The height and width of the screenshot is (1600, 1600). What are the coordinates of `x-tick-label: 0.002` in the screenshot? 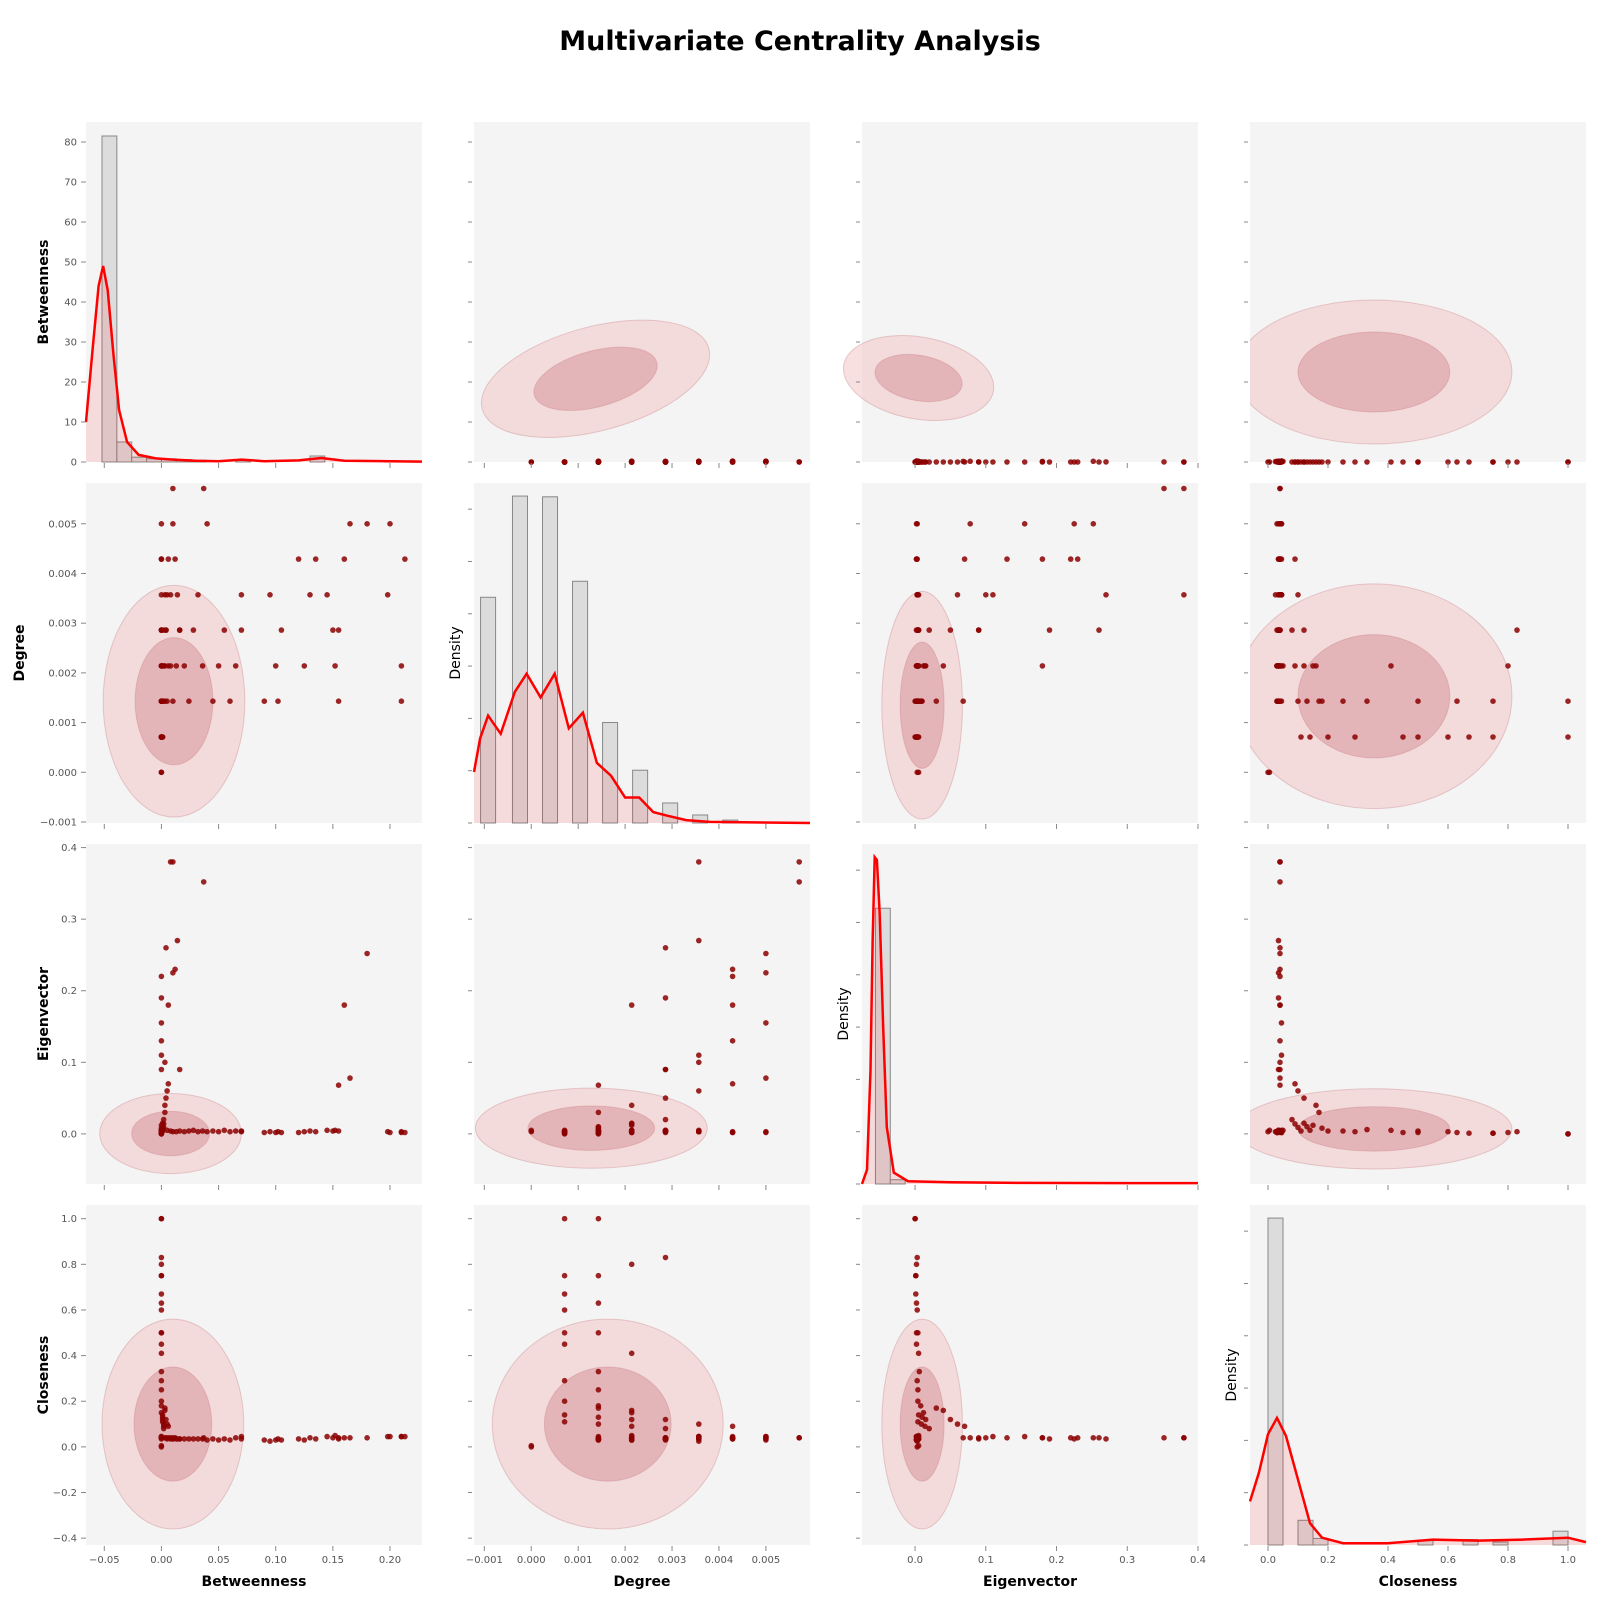 It's located at (625, 1560).